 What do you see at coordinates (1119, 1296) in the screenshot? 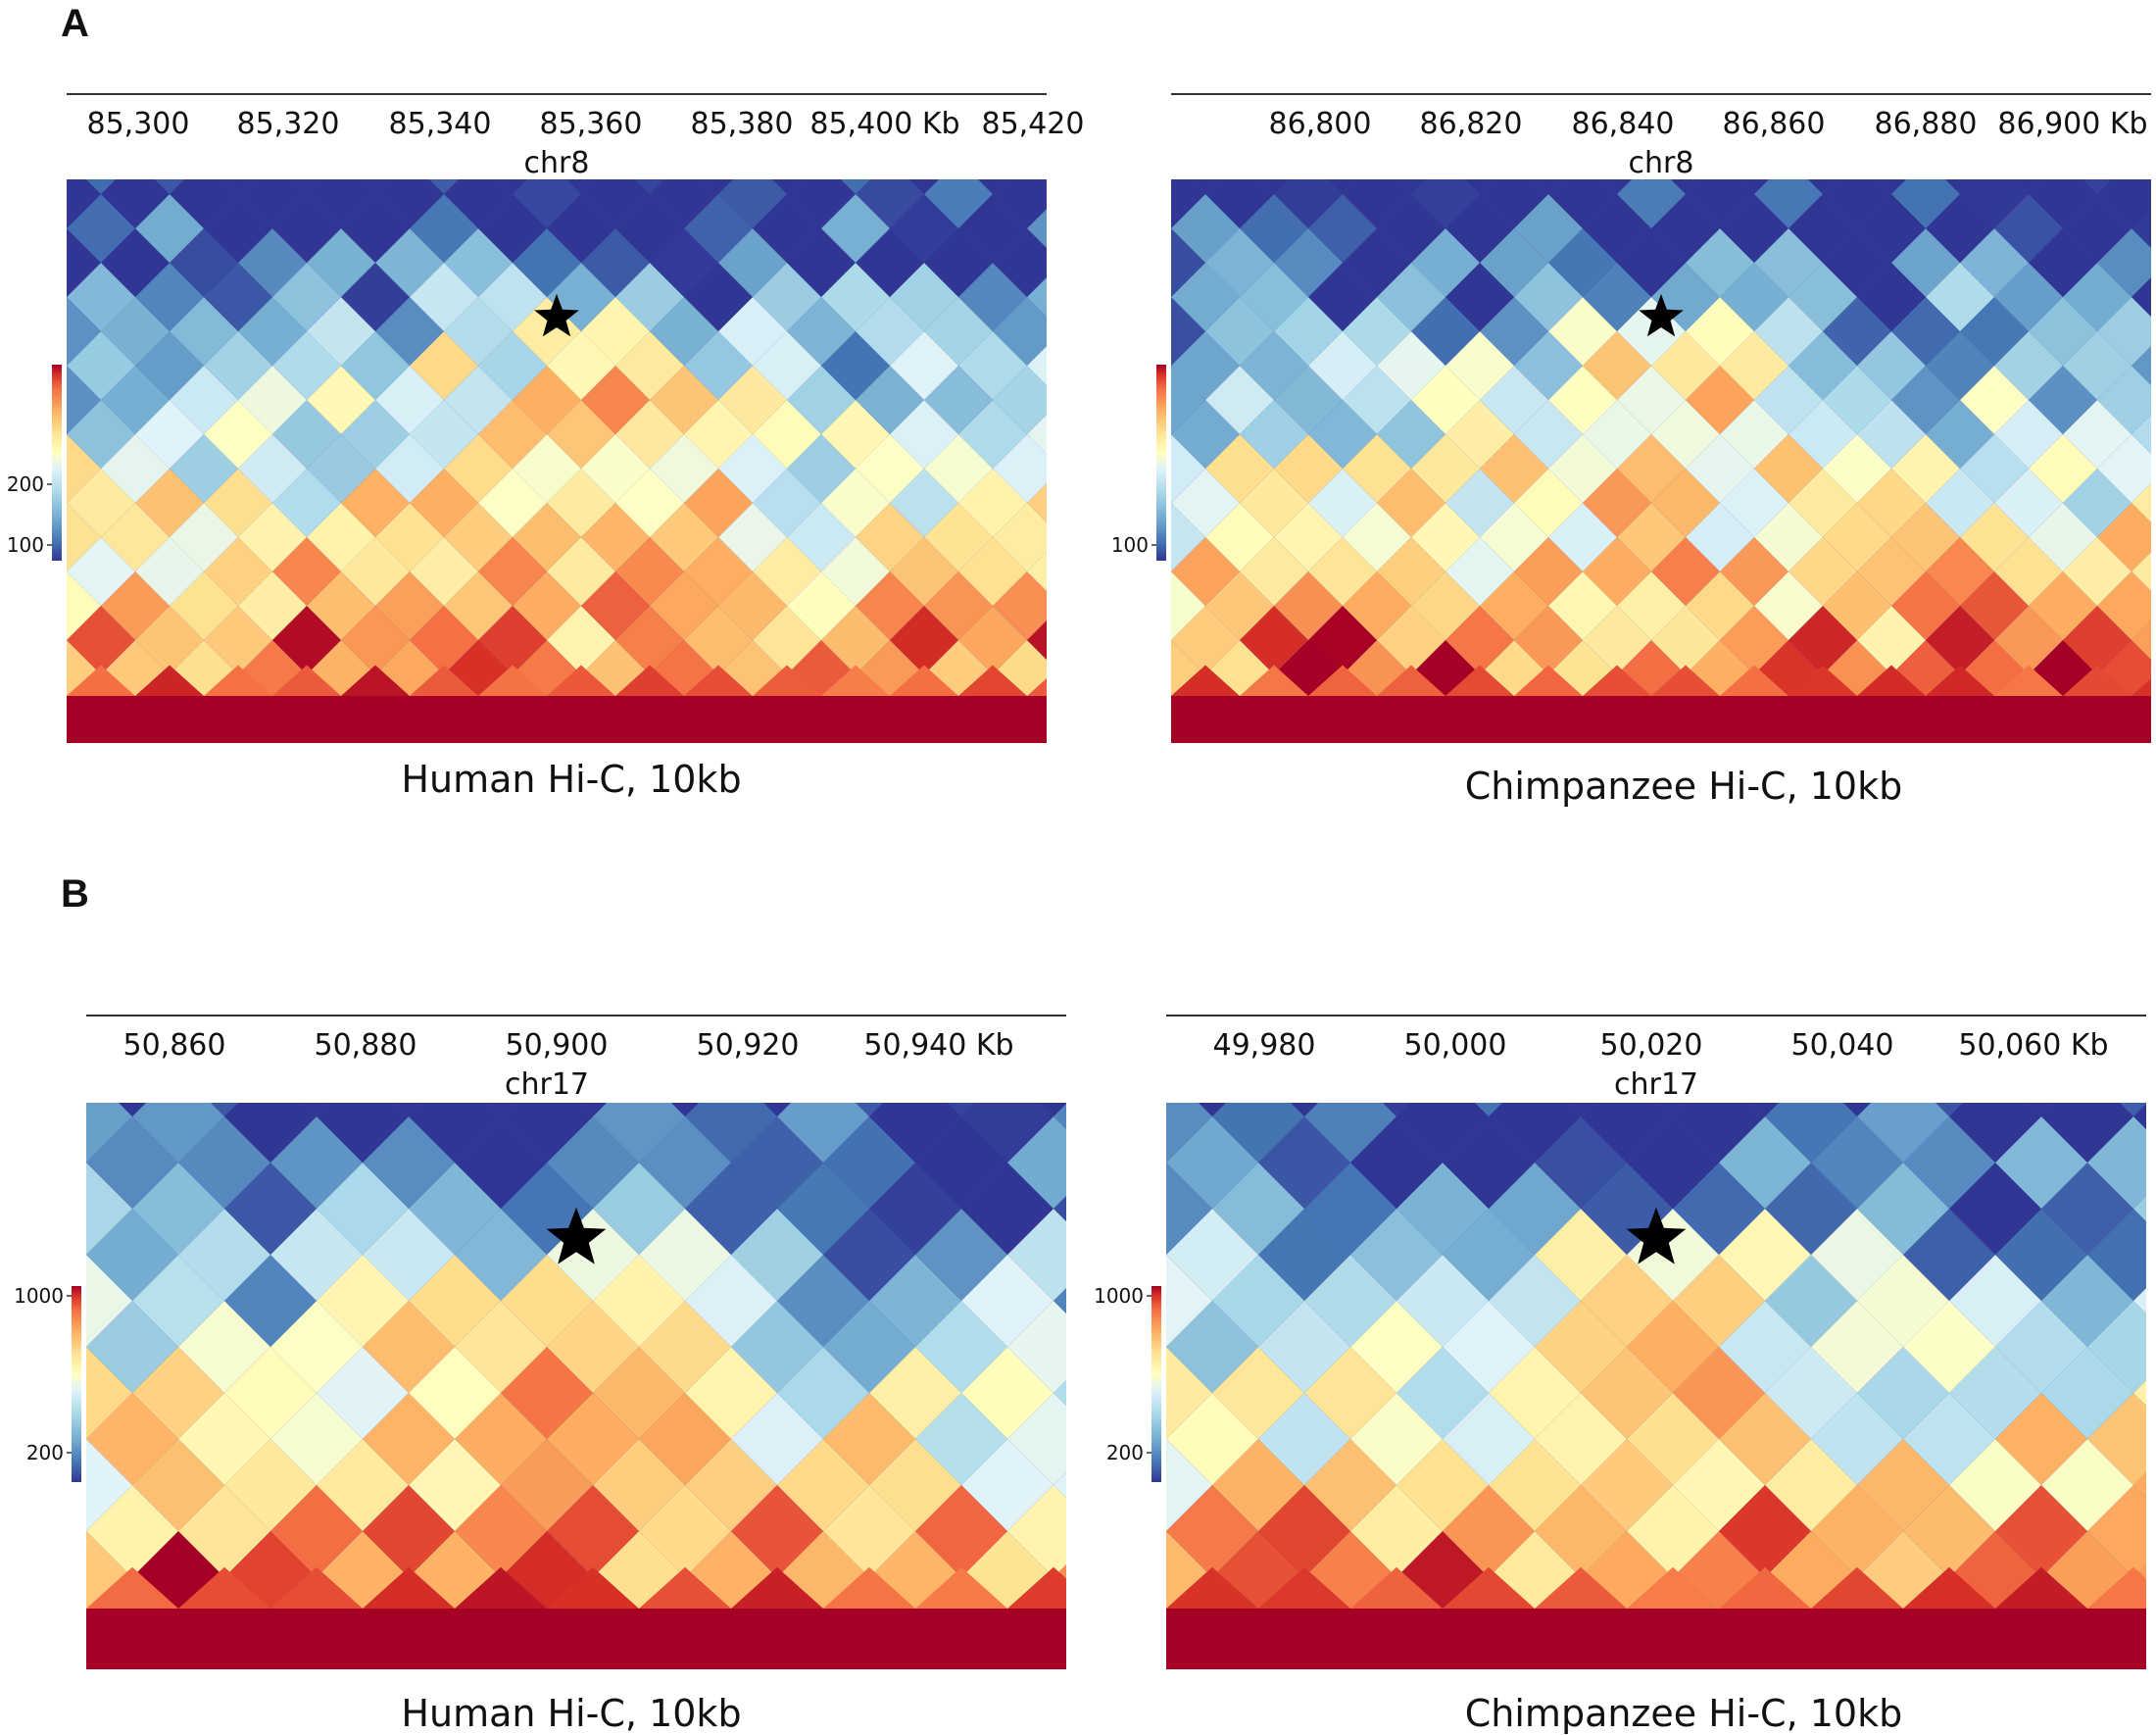
I see `colorbar-tick-label: 1000` at bounding box center [1119, 1296].